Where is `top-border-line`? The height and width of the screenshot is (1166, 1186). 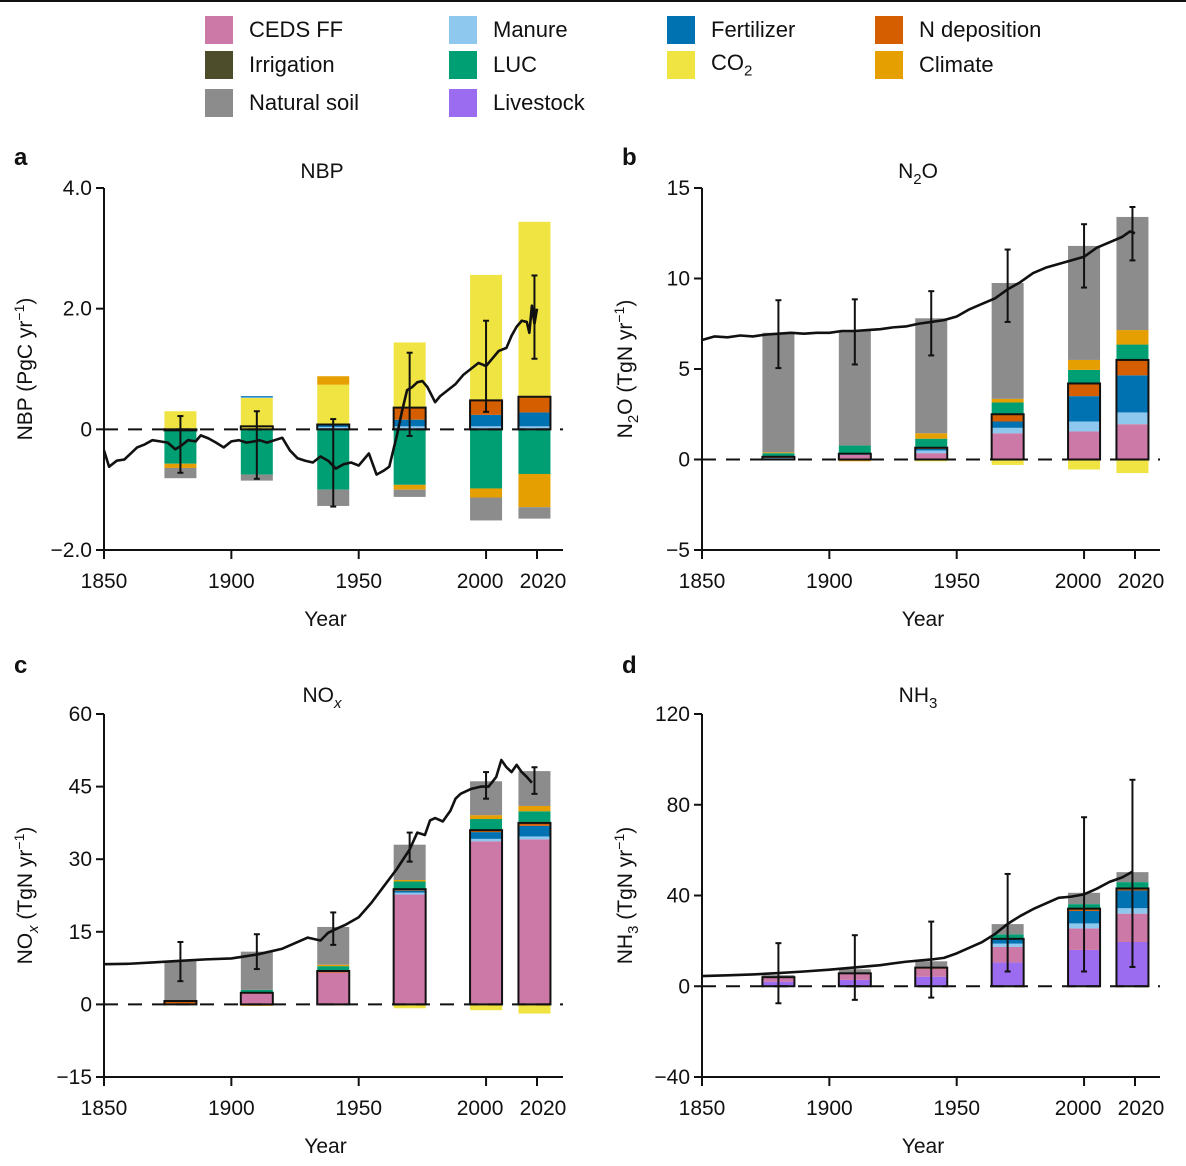 top-border-line is located at coordinates (593, 1).